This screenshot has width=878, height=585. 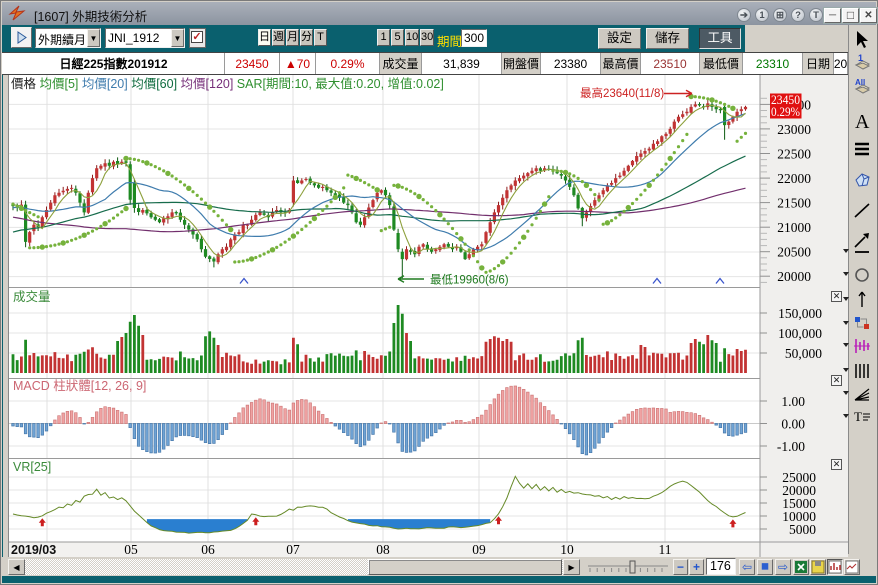 What do you see at coordinates (665, 549) in the screenshot?
I see `svg-text: 11` at bounding box center [665, 549].